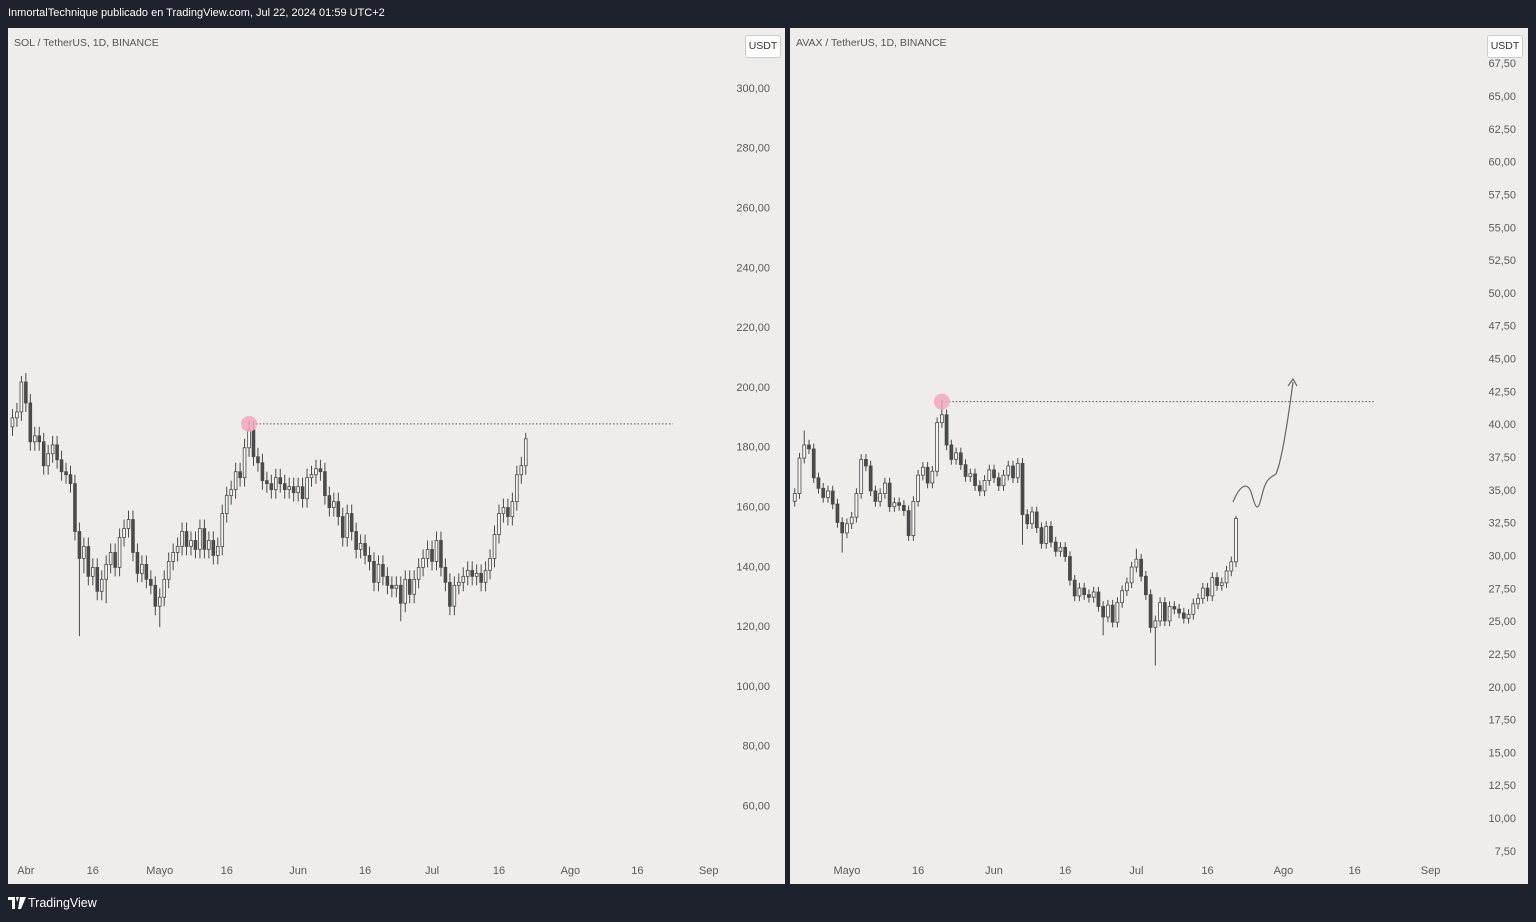 The image size is (1536, 922). Describe the element at coordinates (637, 871) in the screenshot. I see `x-tick-label: 16` at that location.